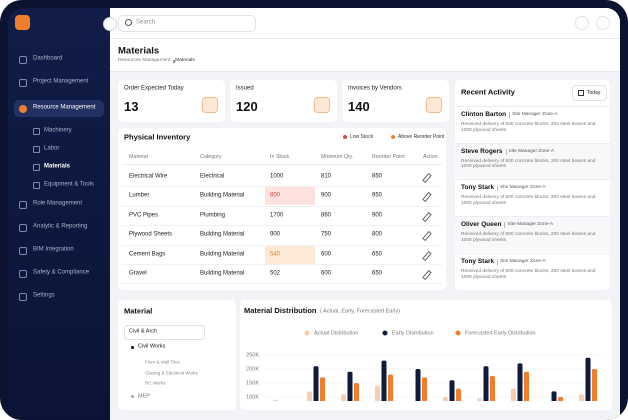 This screenshot has width=628, height=420. Describe the element at coordinates (52, 148) in the screenshot. I see `submenu-item: Labor` at that location.